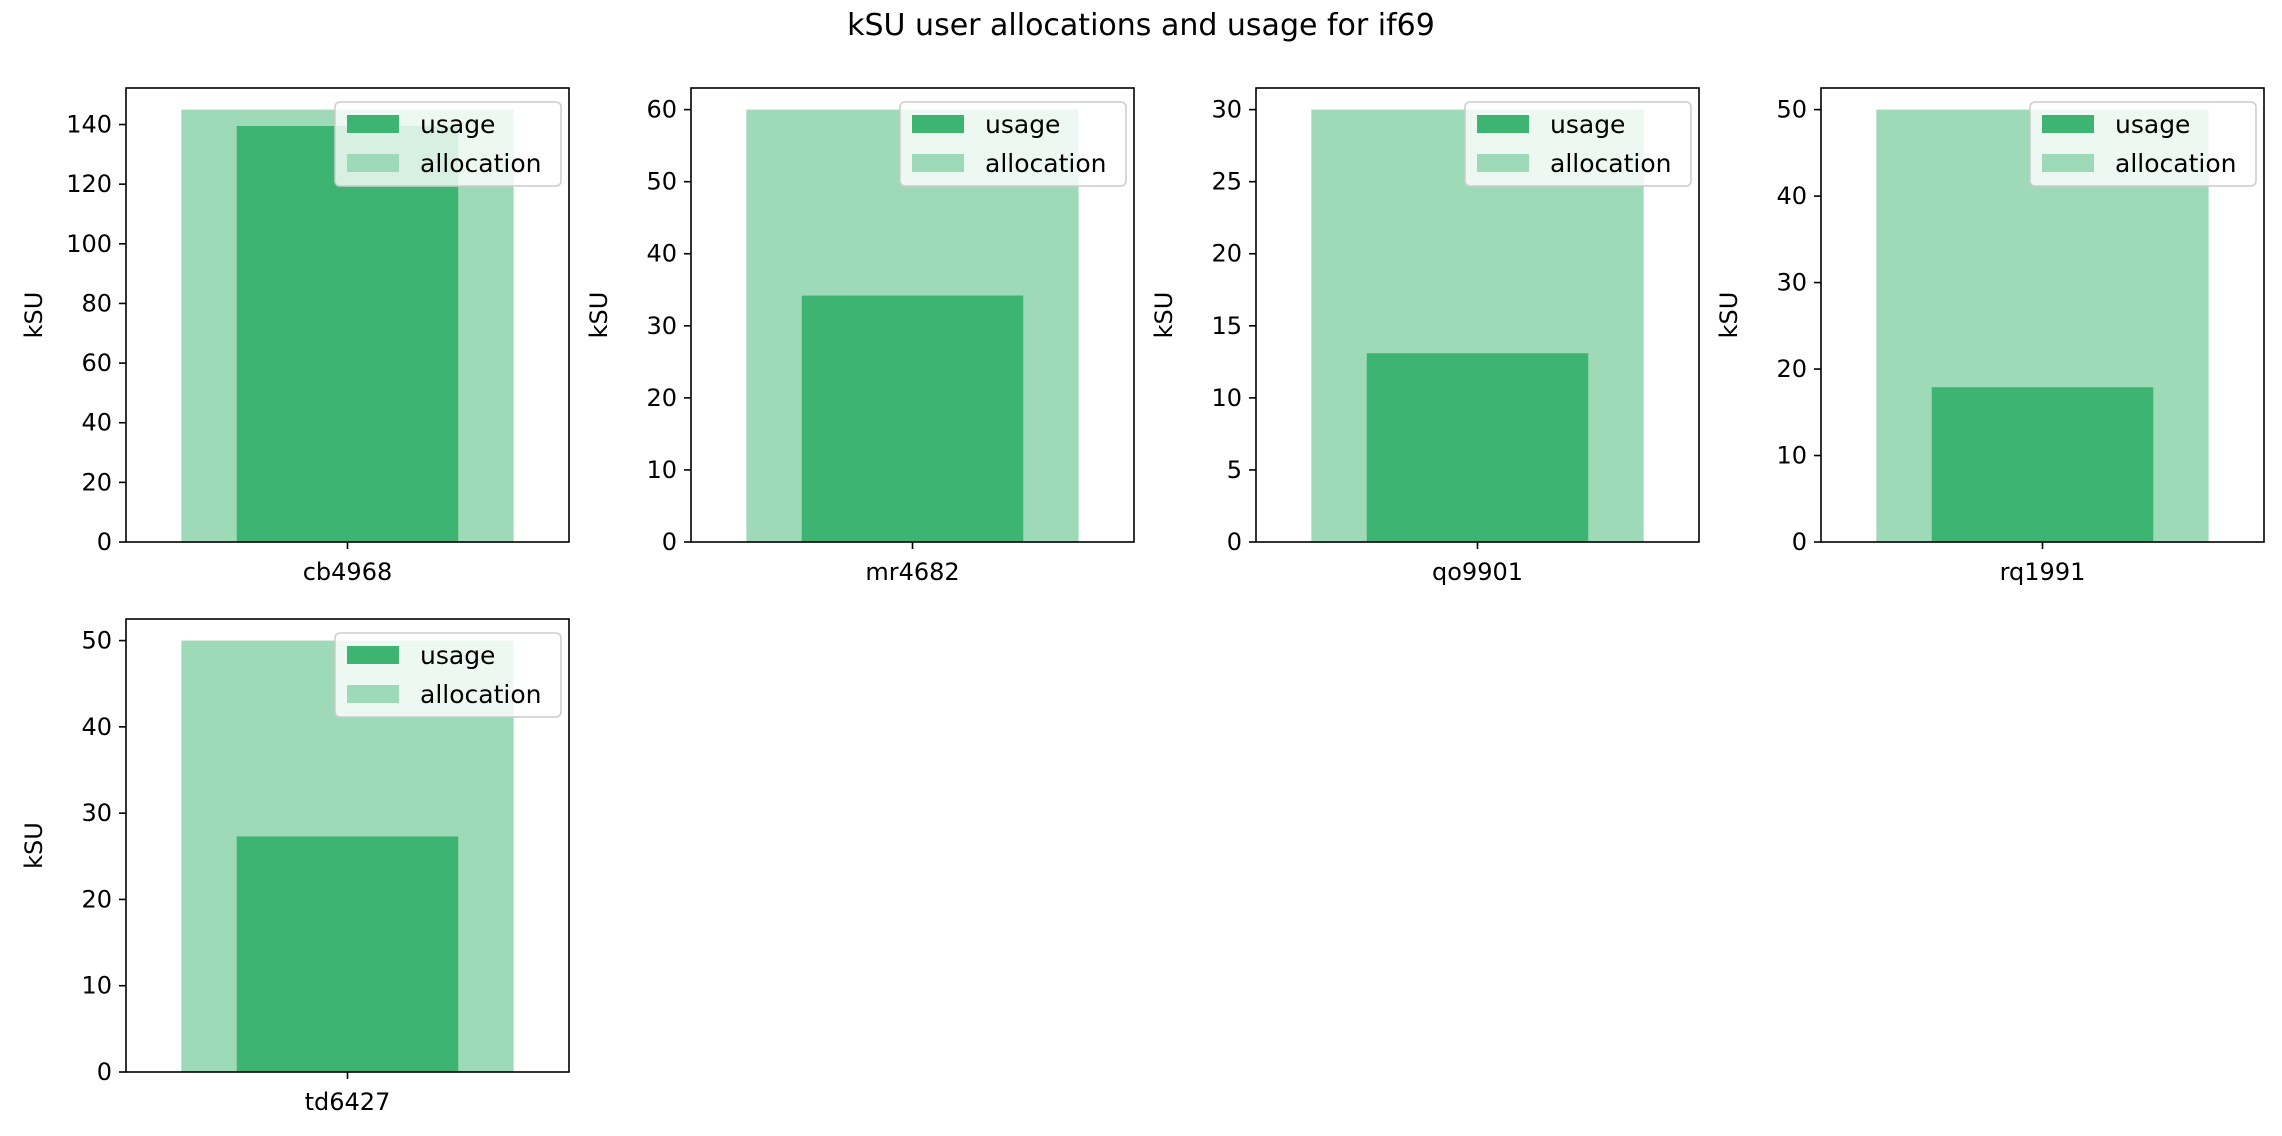  Describe the element at coordinates (89, 184) in the screenshot. I see `y-tick-label: 120` at that location.